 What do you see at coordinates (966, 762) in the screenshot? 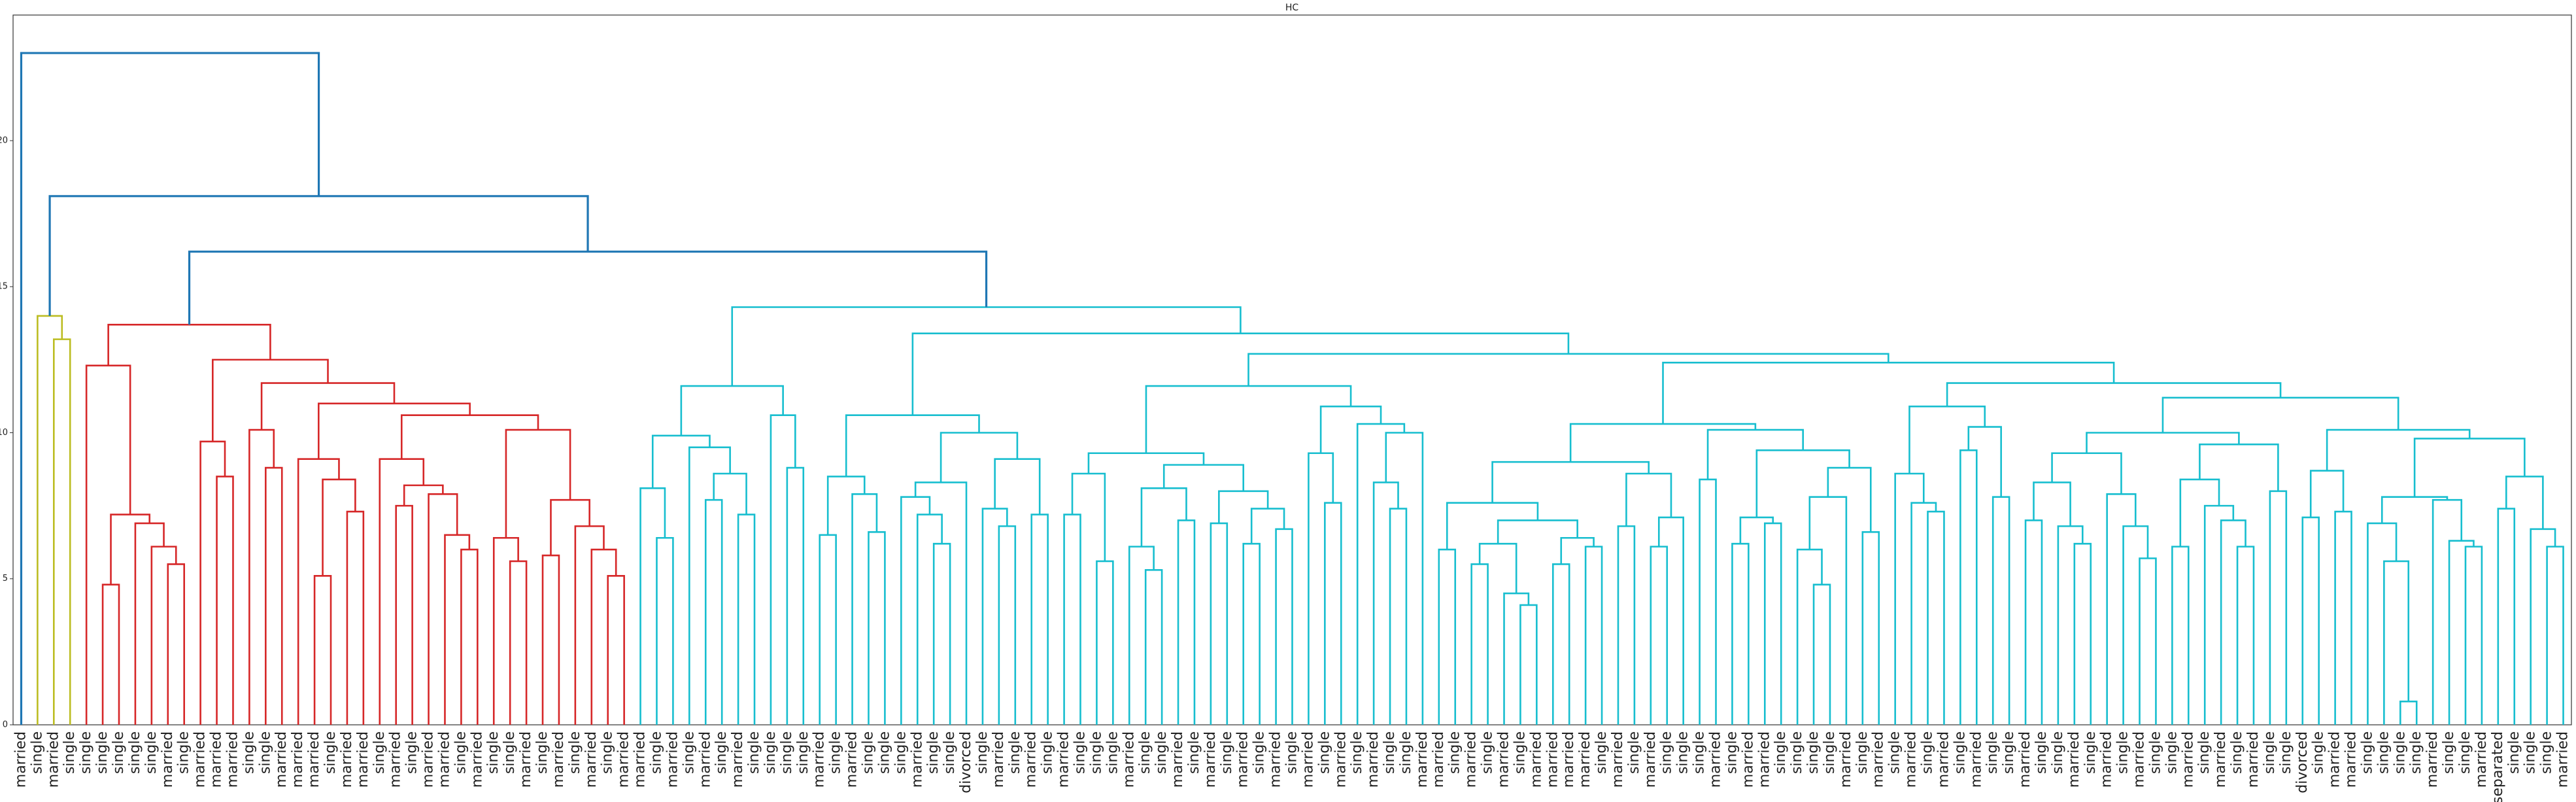
I see `leaf-label: divorced` at bounding box center [966, 762].